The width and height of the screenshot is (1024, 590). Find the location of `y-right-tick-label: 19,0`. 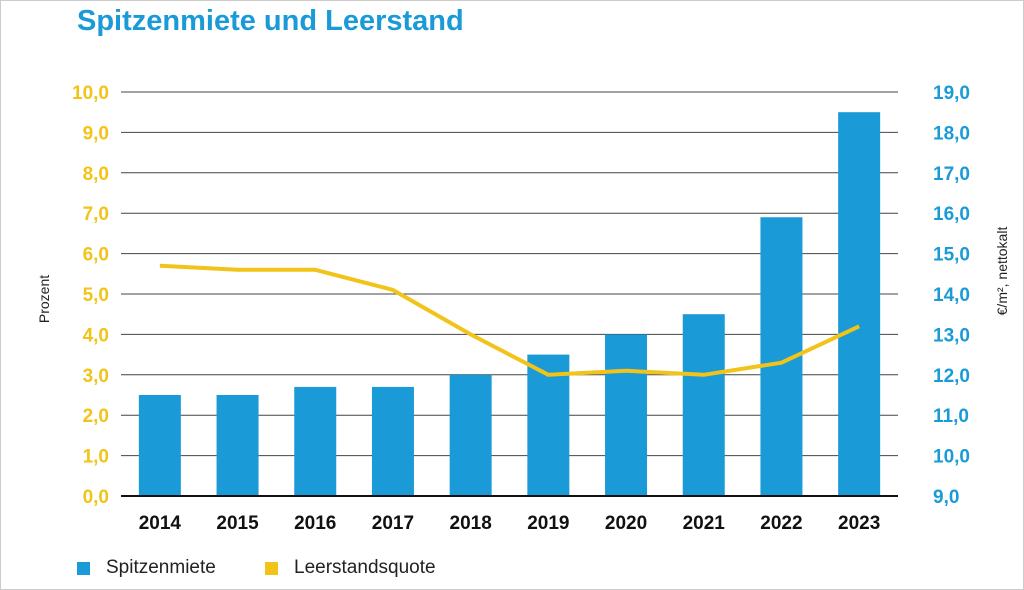

y-right-tick-label: 19,0 is located at coordinates (951, 93).